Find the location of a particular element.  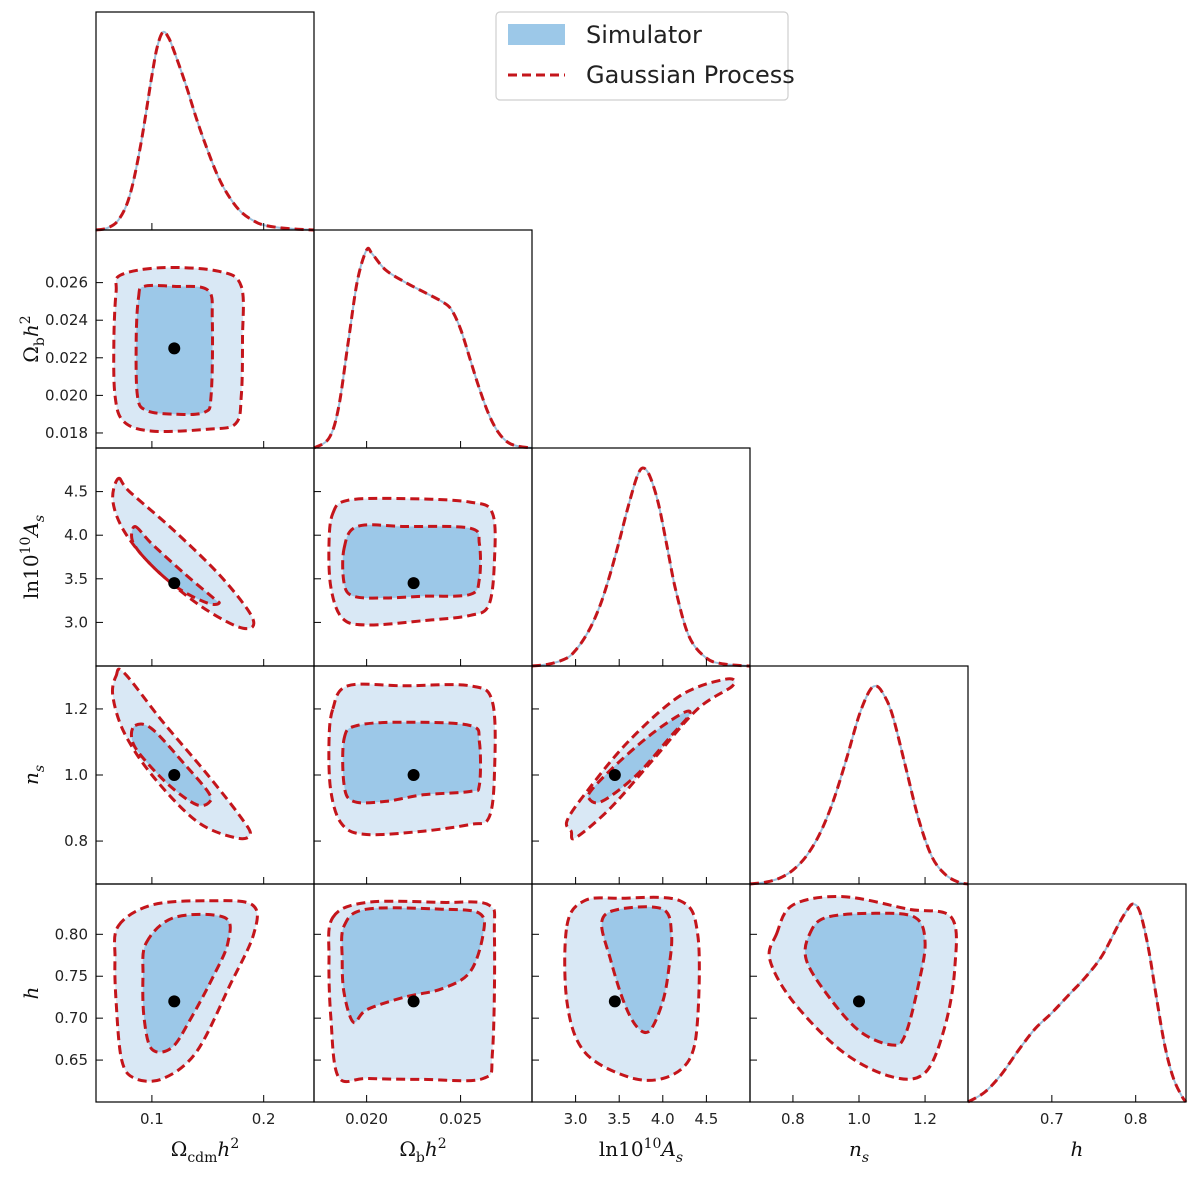

x-tick-label: 0.8 is located at coordinates (793, 1119).